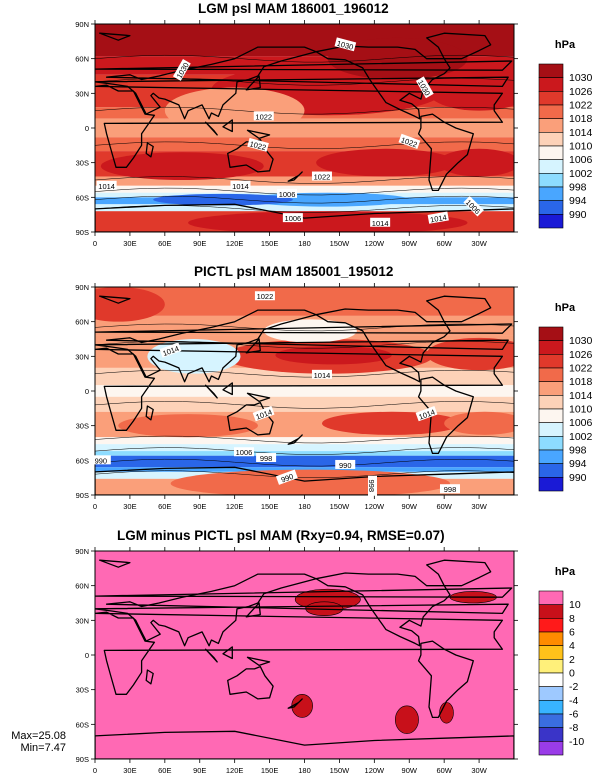 The height and width of the screenshot is (782, 597). What do you see at coordinates (129, 770) in the screenshot?
I see `x-tick-label: 30E` at bounding box center [129, 770].